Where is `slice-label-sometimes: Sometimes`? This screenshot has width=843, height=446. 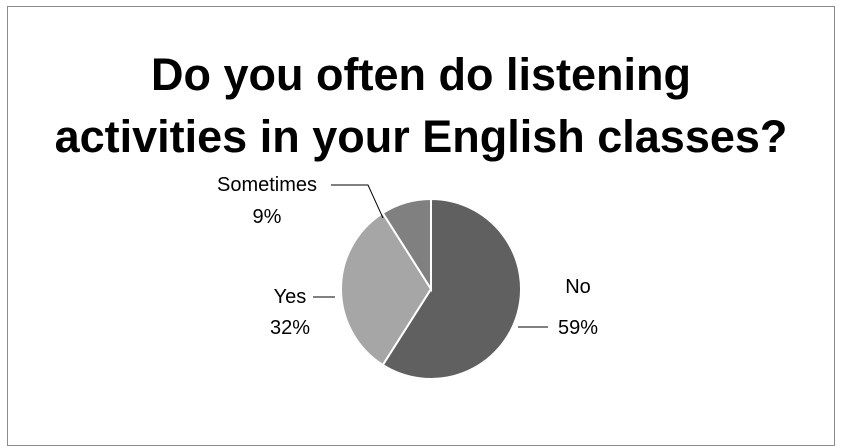 slice-label-sometimes: Sometimes is located at coordinates (267, 185).